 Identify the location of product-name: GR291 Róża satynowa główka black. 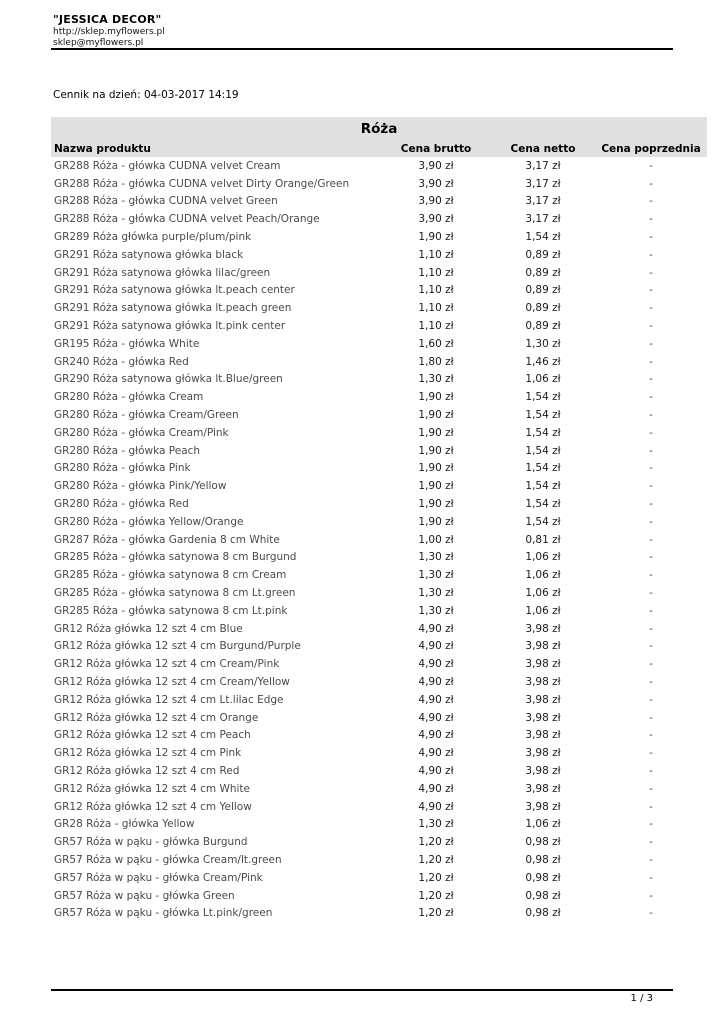
(149, 254).